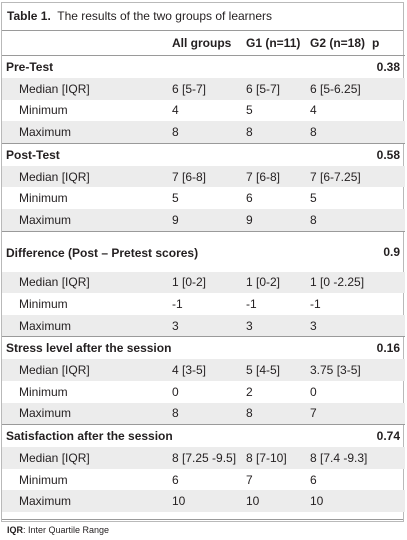  I want to click on cell-g2: 6 [5-6.25], so click(341, 89).